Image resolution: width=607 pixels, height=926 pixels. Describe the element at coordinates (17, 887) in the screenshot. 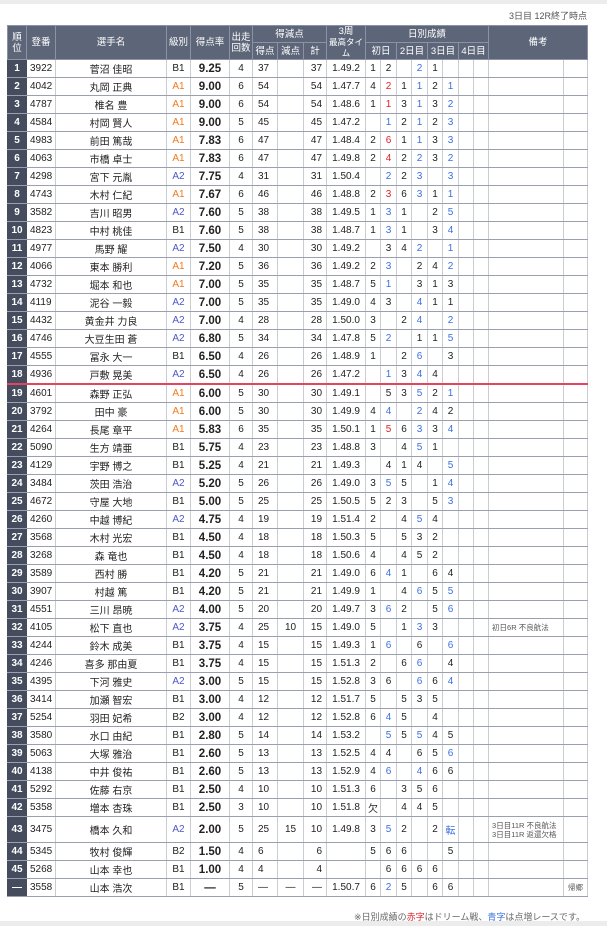

I see `rank-cell: —` at that location.